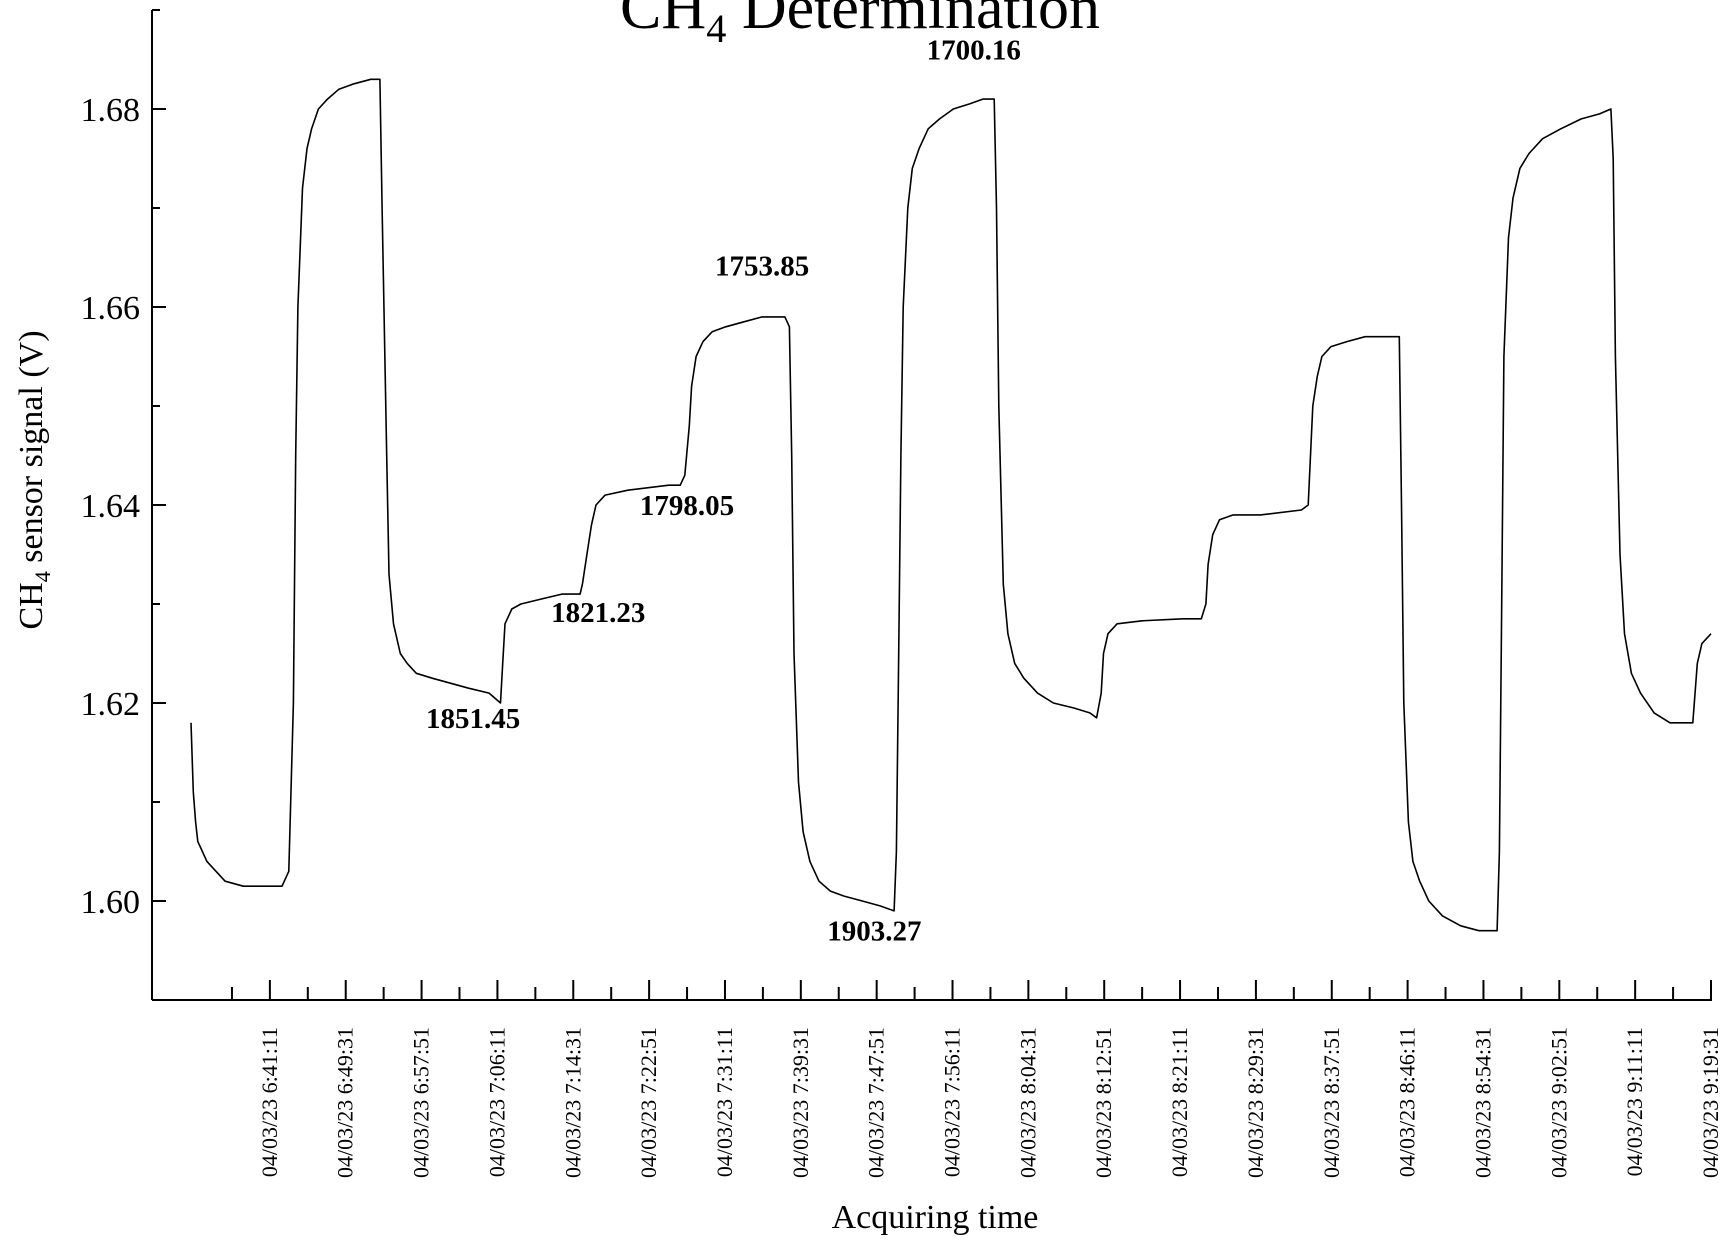 Image resolution: width=1720 pixels, height=1250 pixels. Describe the element at coordinates (935, 1217) in the screenshot. I see `x-axis-title: Acquiring time` at that location.